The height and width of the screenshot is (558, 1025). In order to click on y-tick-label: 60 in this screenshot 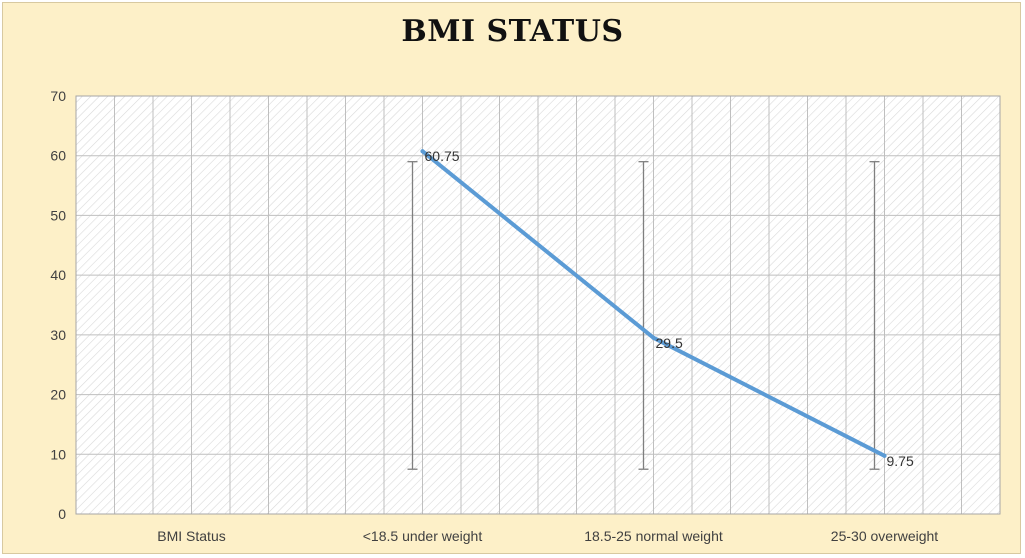, I will do `click(58, 156)`.